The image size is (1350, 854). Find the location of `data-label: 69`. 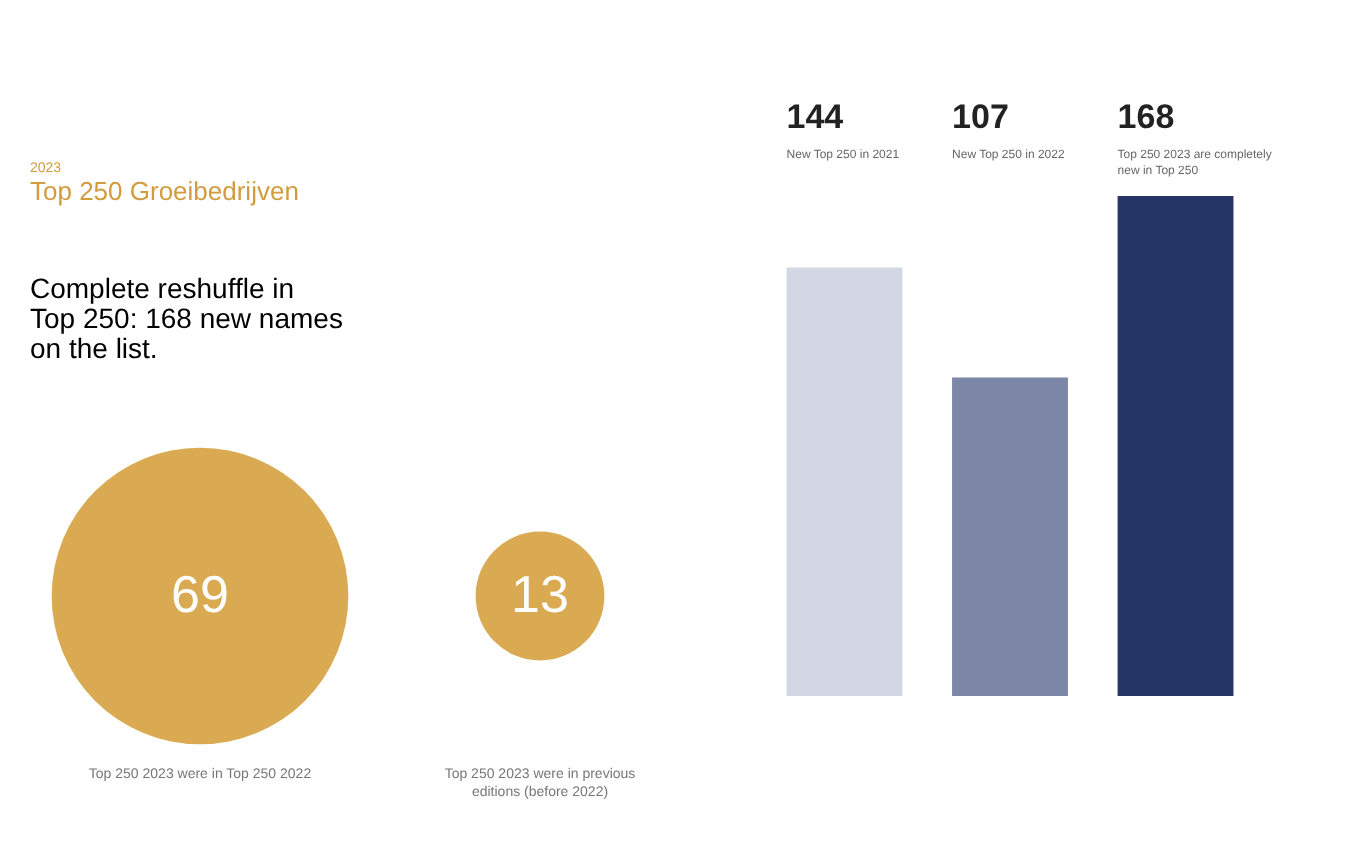

data-label: 69 is located at coordinates (200, 594).